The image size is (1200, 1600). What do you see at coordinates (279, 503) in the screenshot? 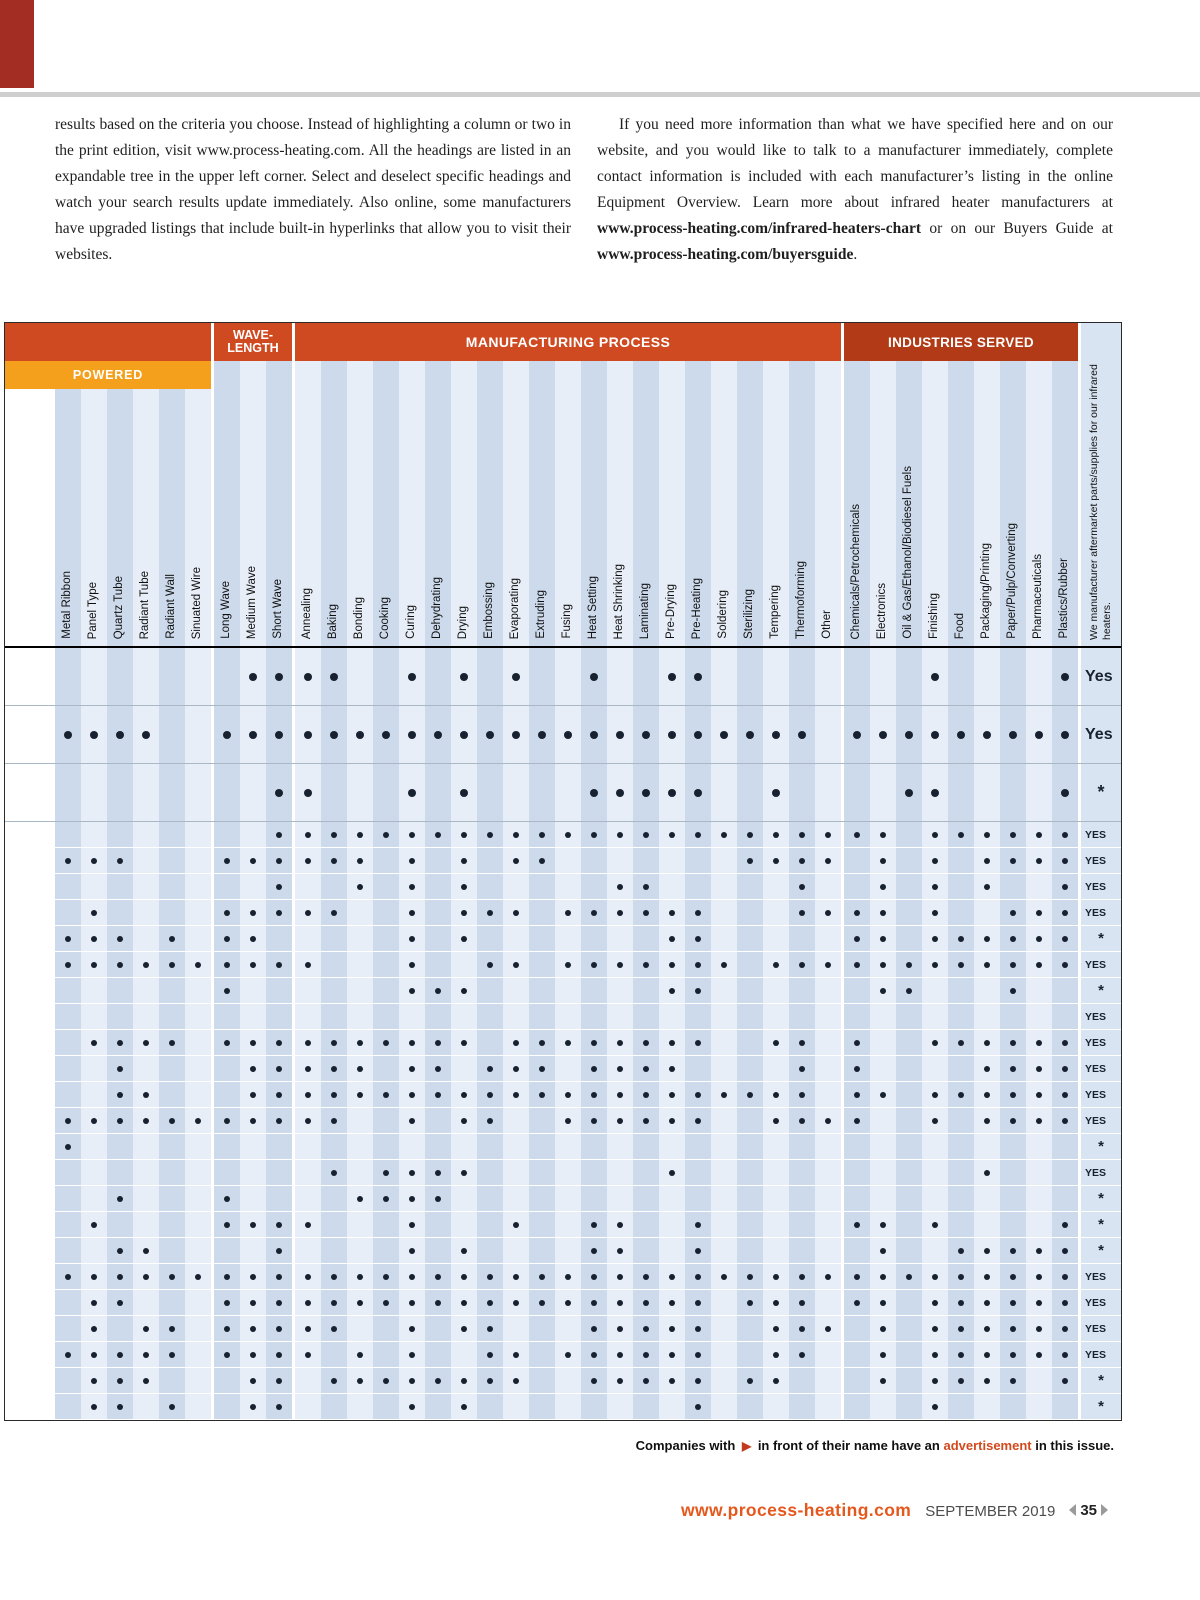
I see `column-header: Short Wave` at bounding box center [279, 503].